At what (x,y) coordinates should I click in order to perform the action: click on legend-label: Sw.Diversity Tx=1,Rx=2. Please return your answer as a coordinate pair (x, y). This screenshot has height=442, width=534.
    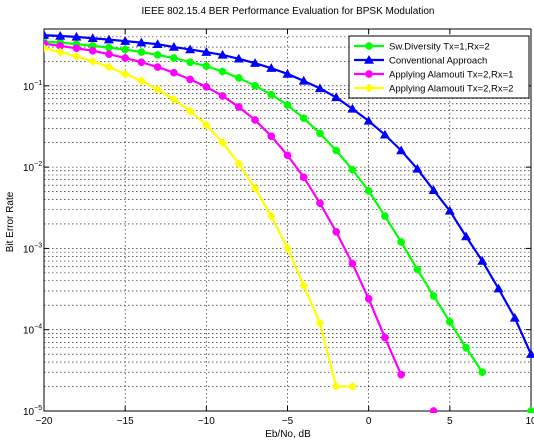
    Looking at the image, I should click on (439, 47).